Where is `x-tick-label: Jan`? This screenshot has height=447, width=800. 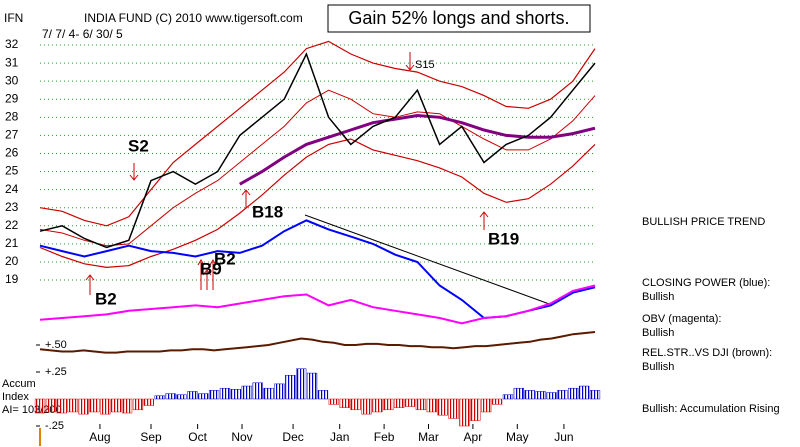
x-tick-label: Jan is located at coordinates (339, 437).